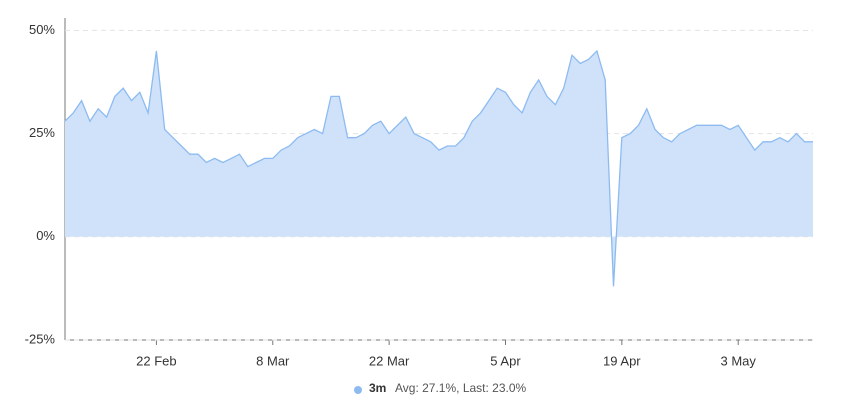 The image size is (846, 410). Describe the element at coordinates (377, 388) in the screenshot. I see `legend-label: 3m` at that location.